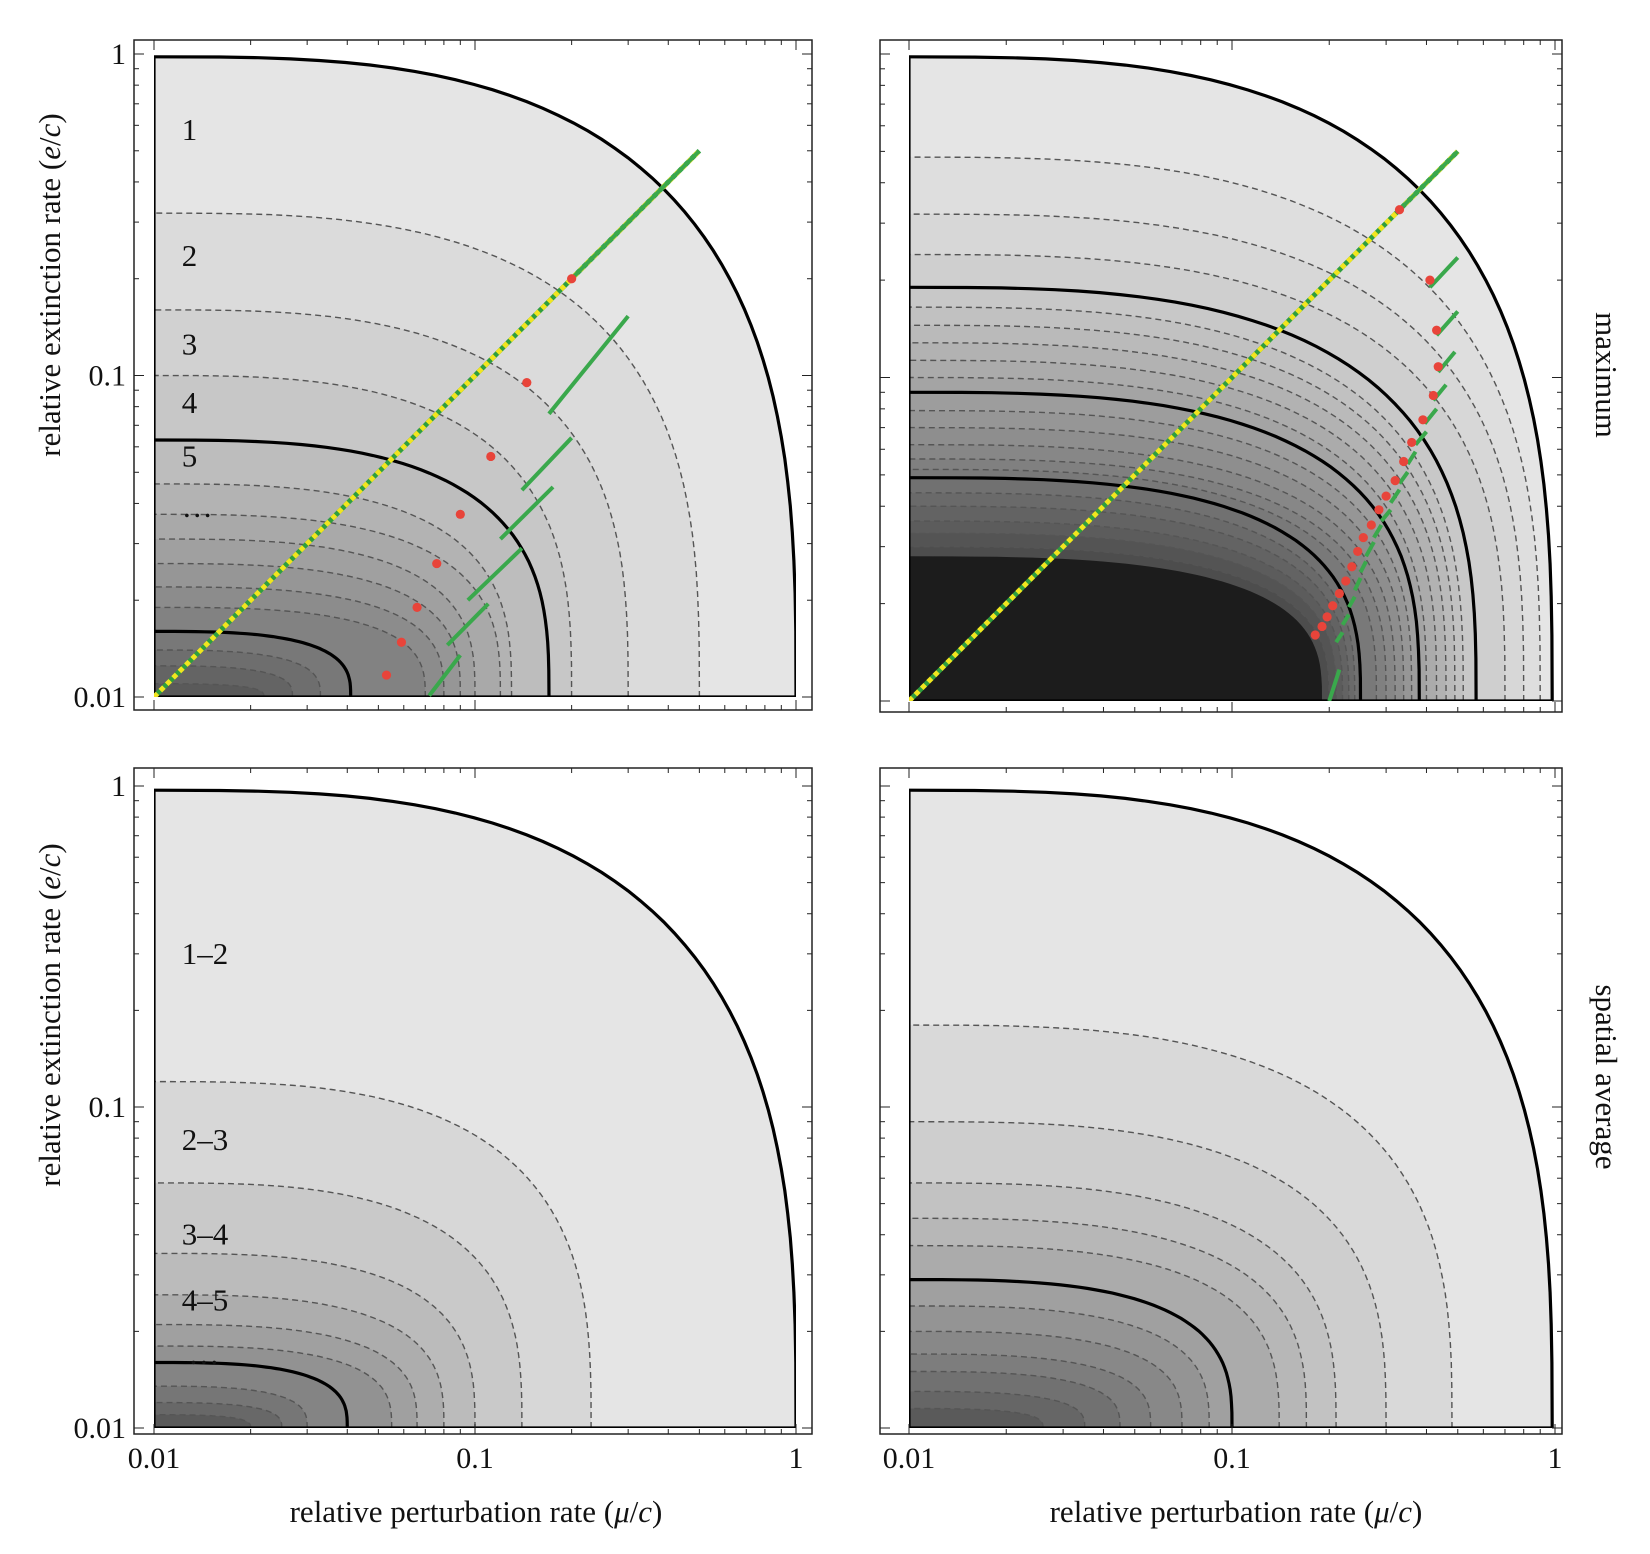  What do you see at coordinates (154, 1458) in the screenshot?
I see `x-tick-label: 0.01` at bounding box center [154, 1458].